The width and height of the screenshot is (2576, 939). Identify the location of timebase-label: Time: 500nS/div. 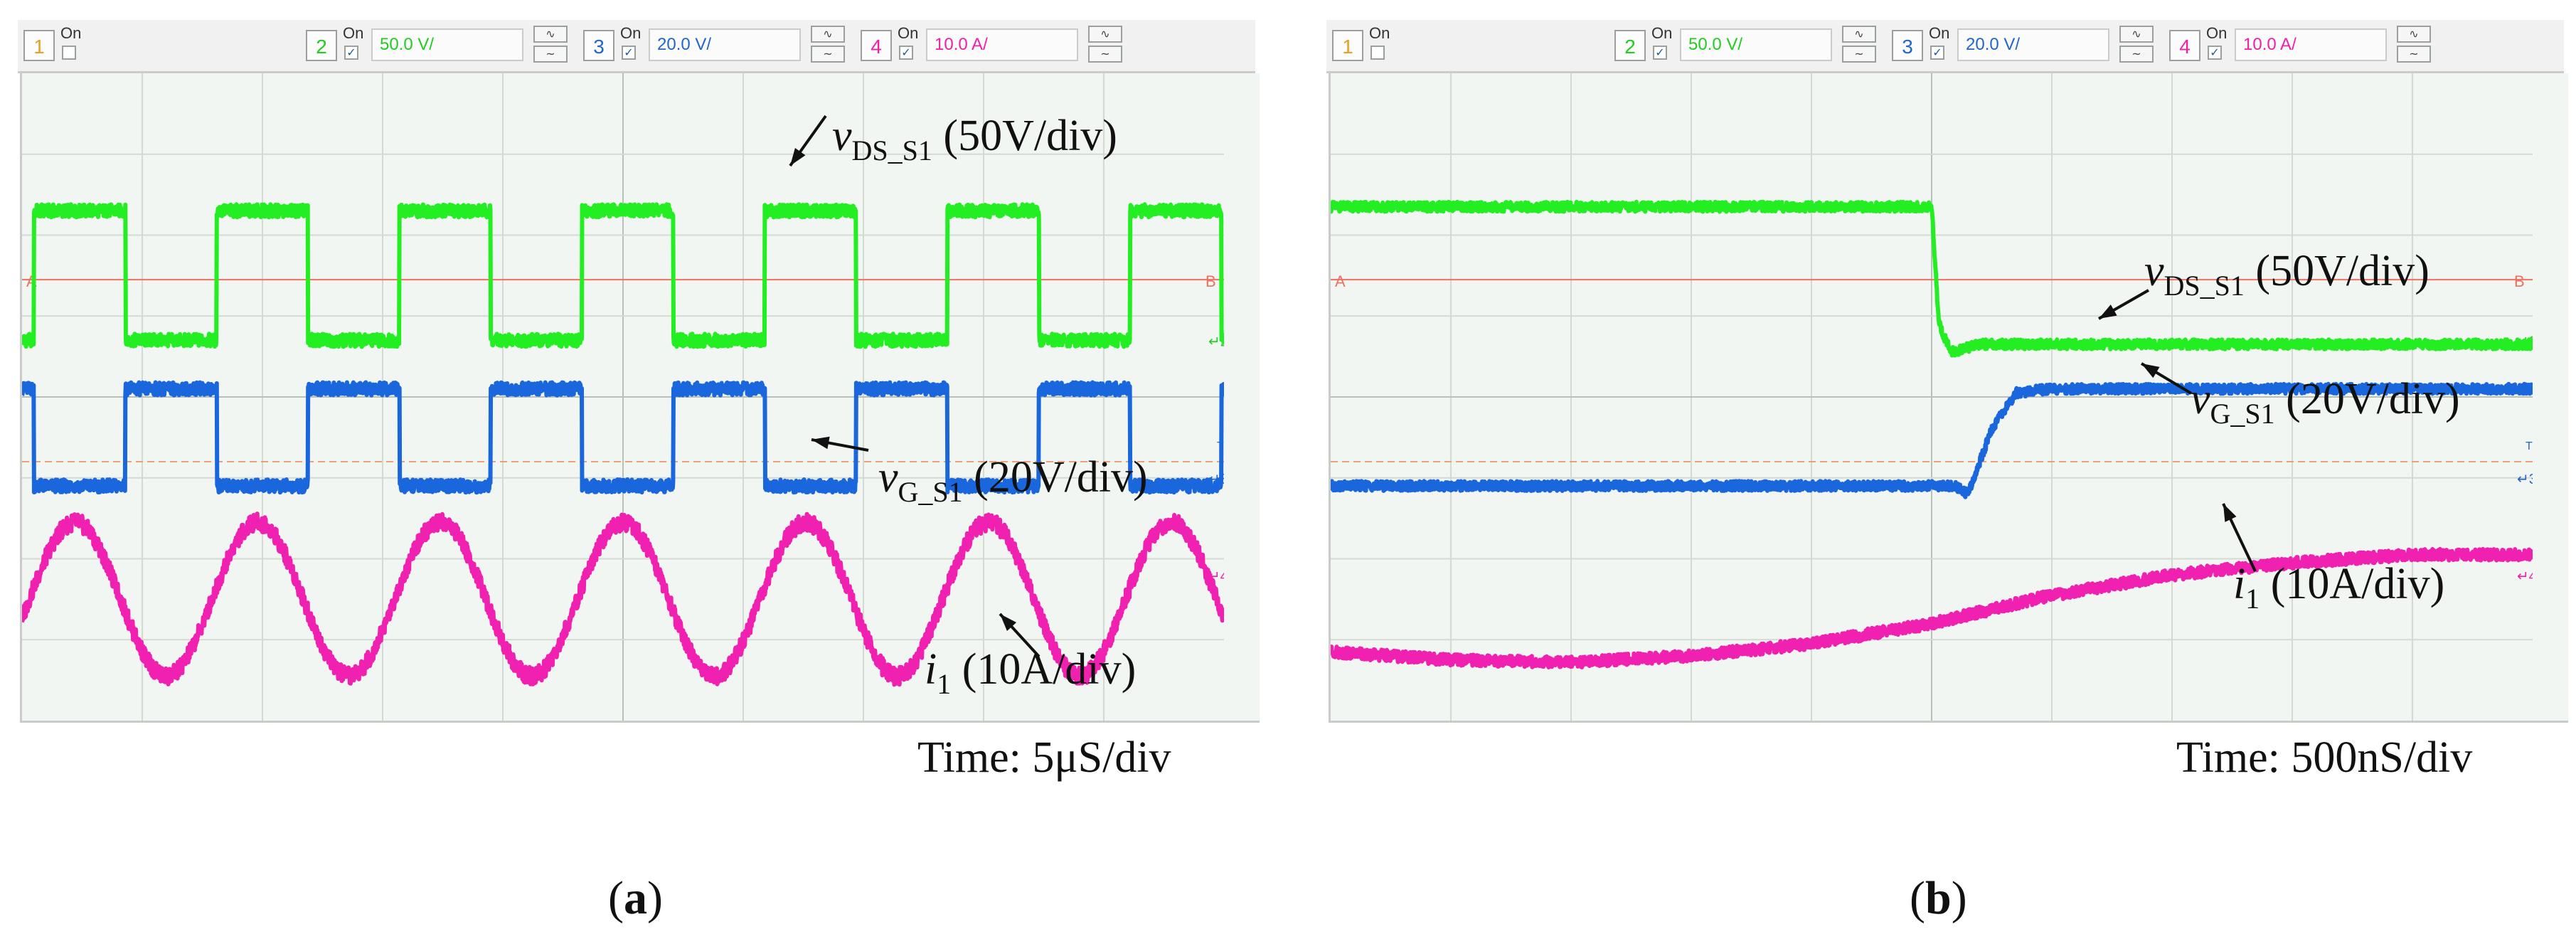
(2324, 757).